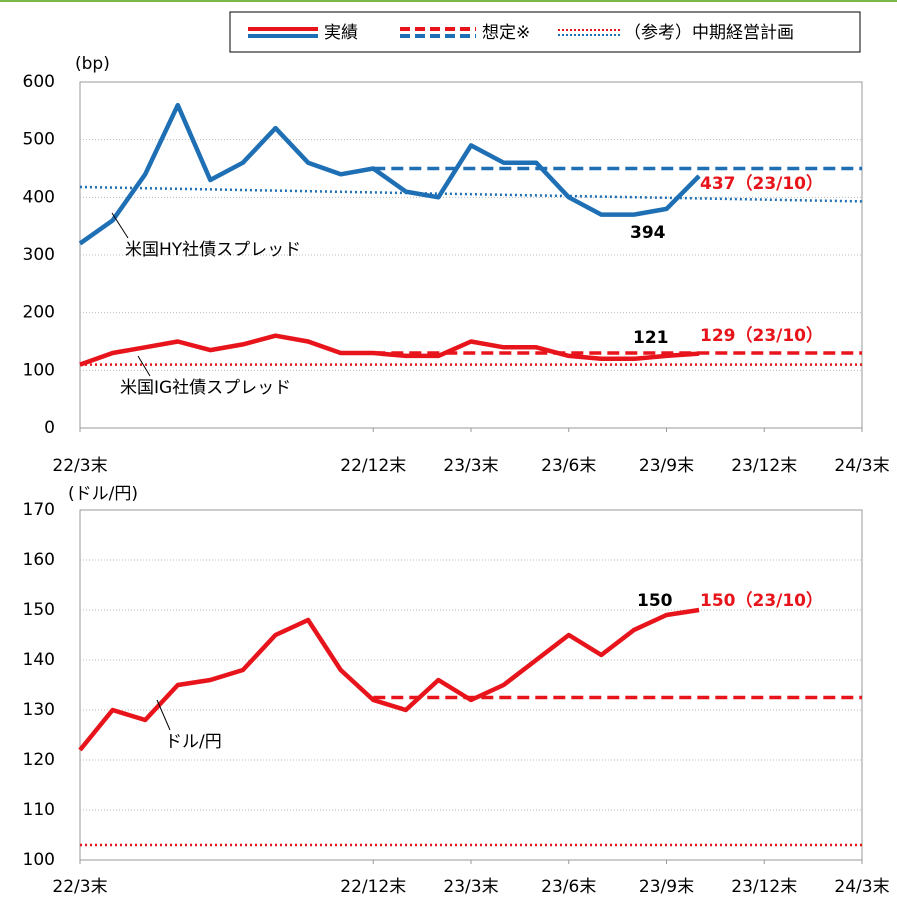  I want to click on y-axis-title: (ドル/円), so click(103, 494).